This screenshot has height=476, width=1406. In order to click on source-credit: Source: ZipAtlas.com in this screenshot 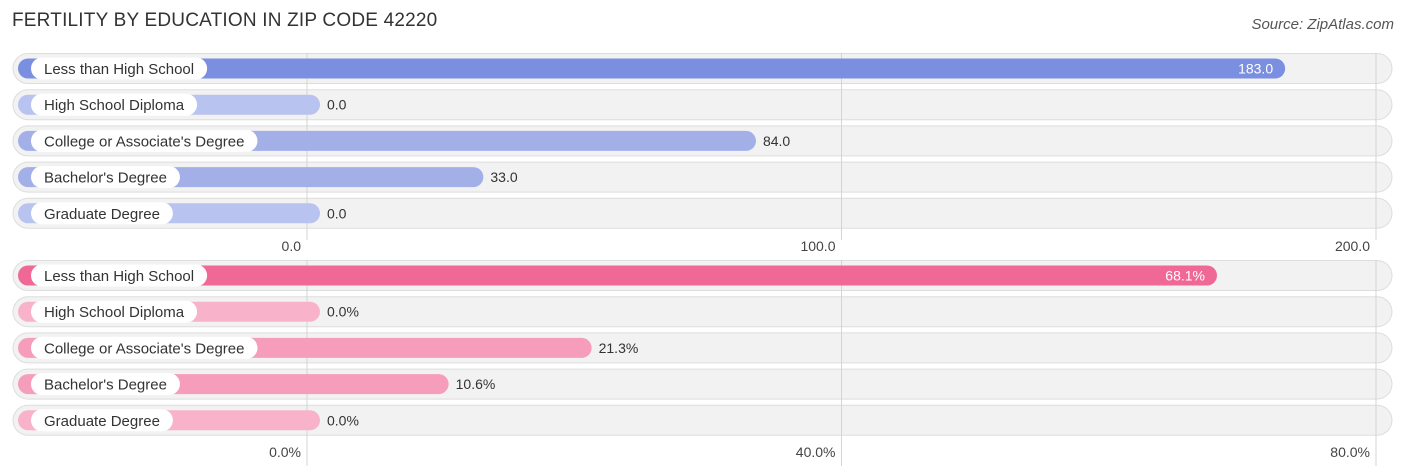, I will do `click(1322, 24)`.